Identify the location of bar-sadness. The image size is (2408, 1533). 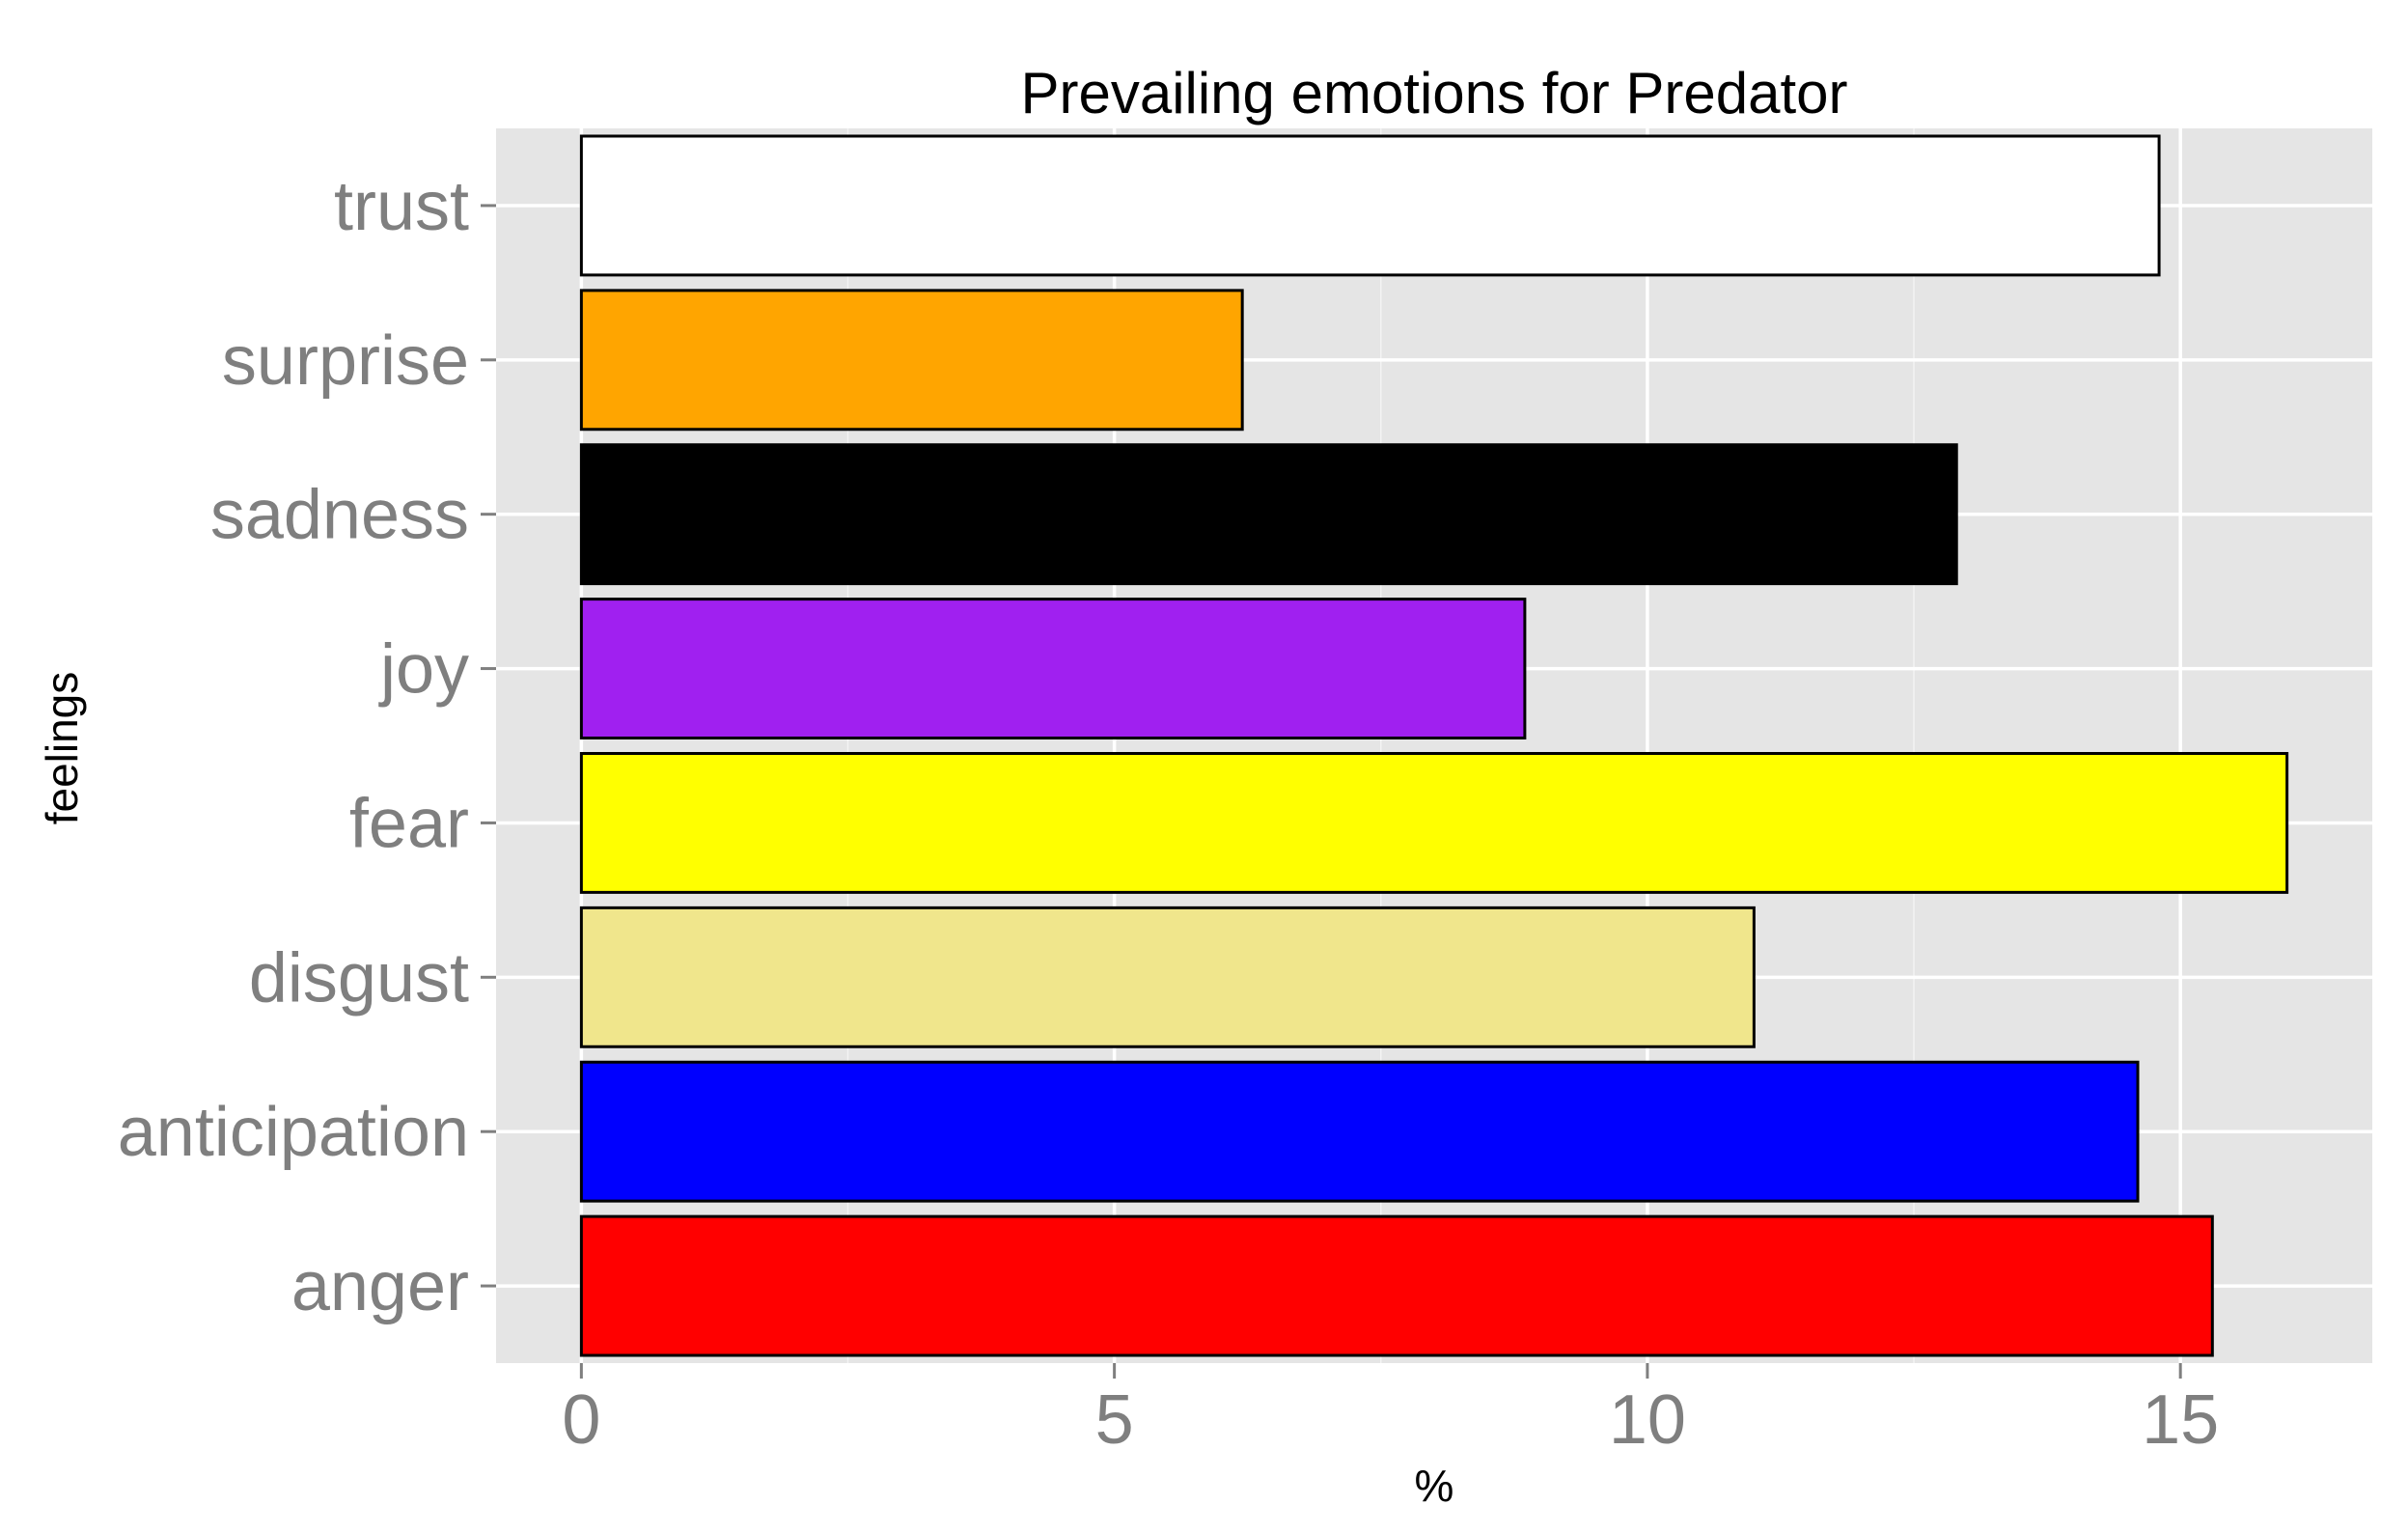
(1268, 514).